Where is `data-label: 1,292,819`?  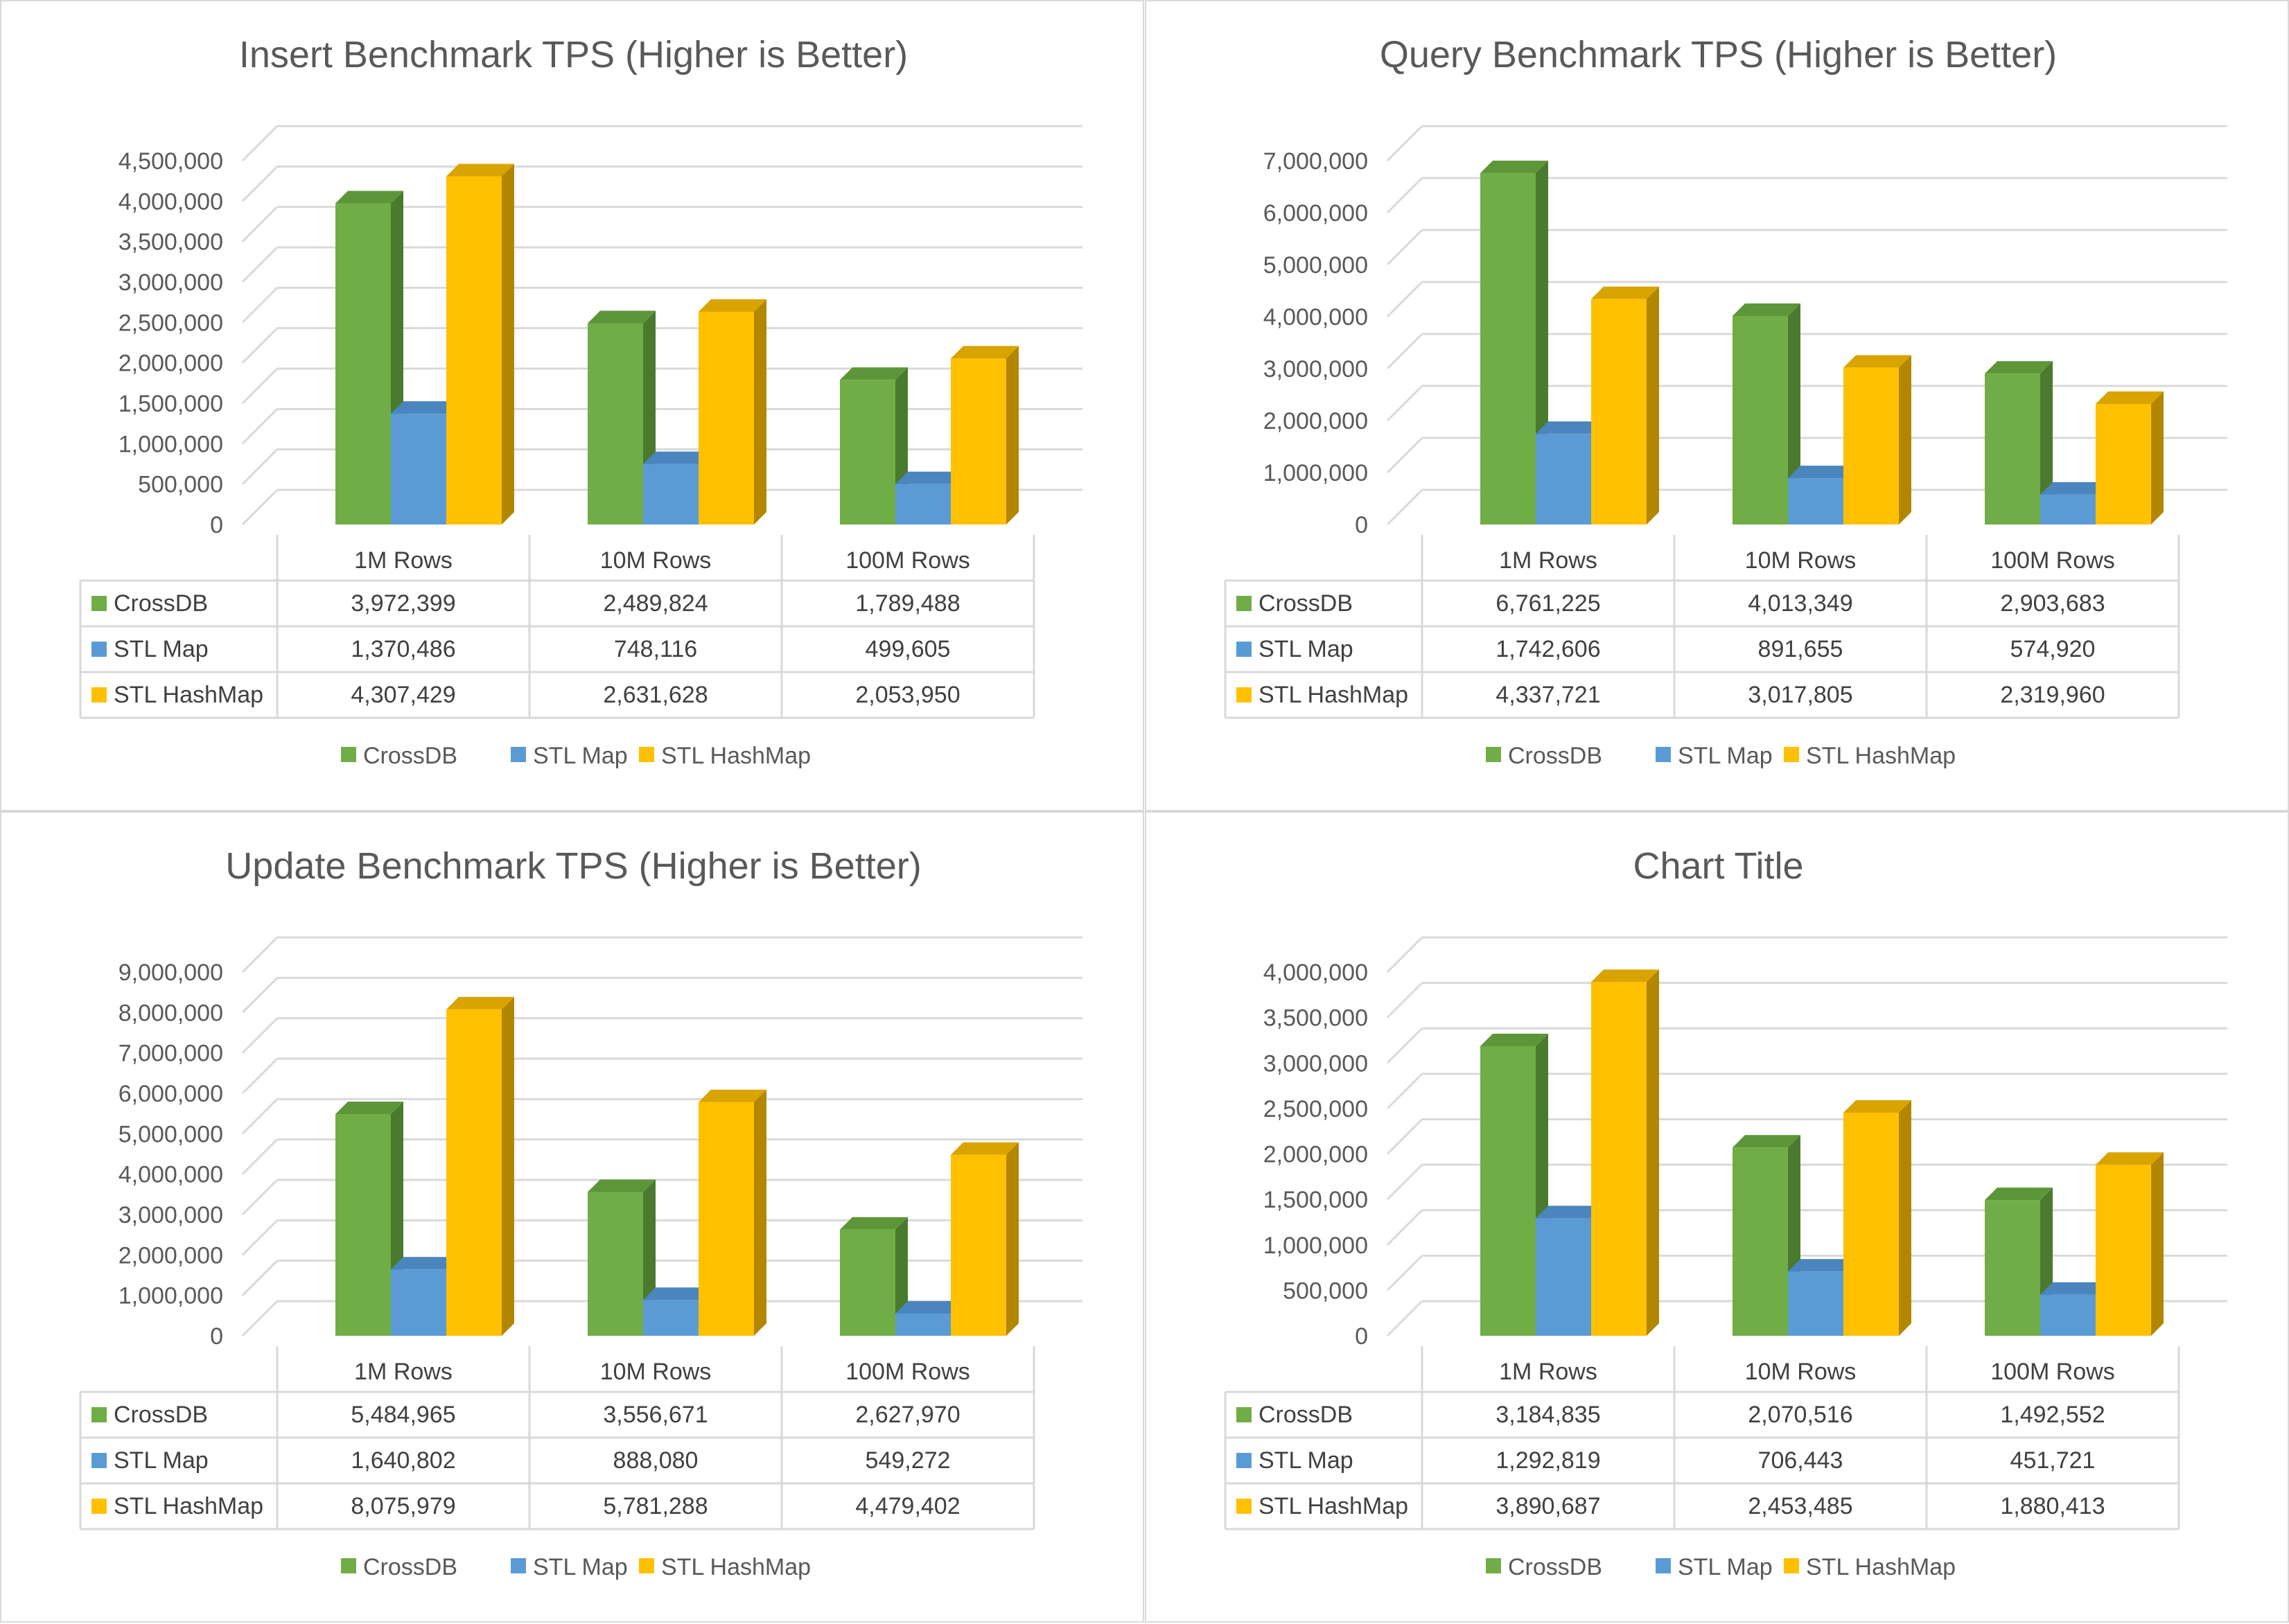 data-label: 1,292,819 is located at coordinates (1548, 1460).